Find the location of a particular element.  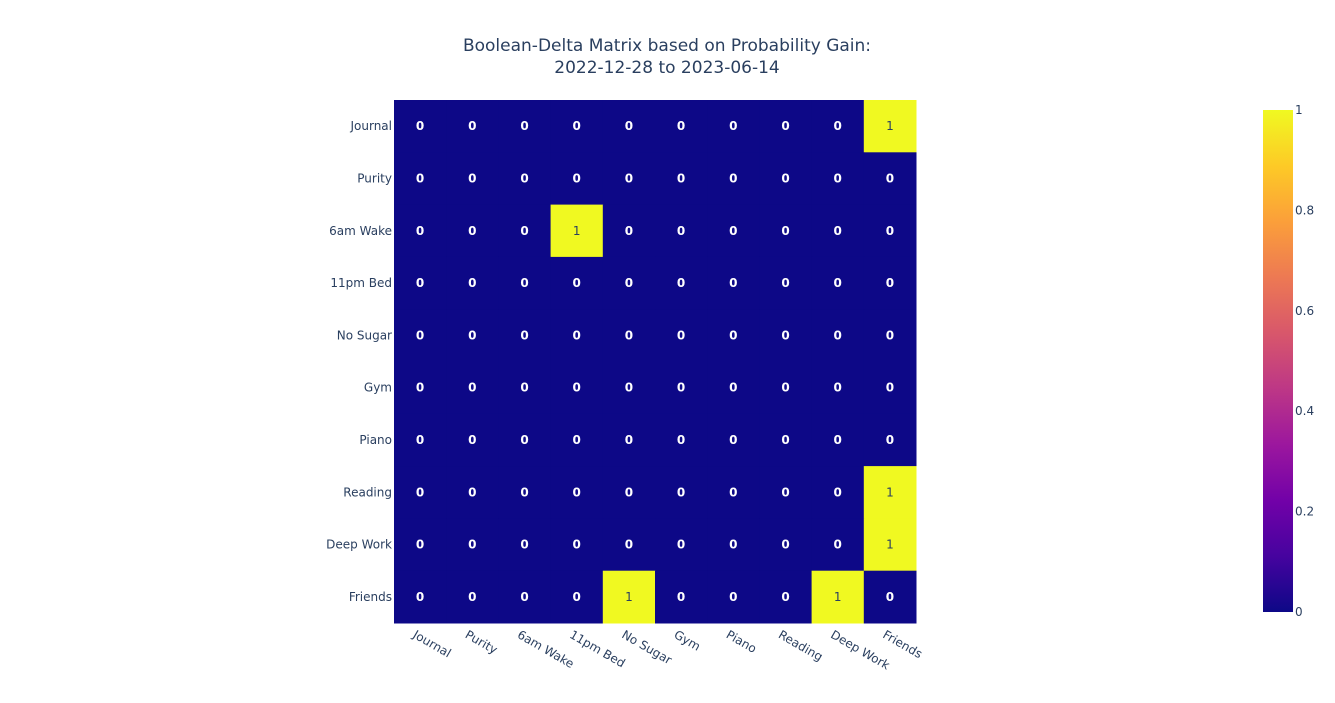

x-tick-label: 6am Wake is located at coordinates (545, 649).